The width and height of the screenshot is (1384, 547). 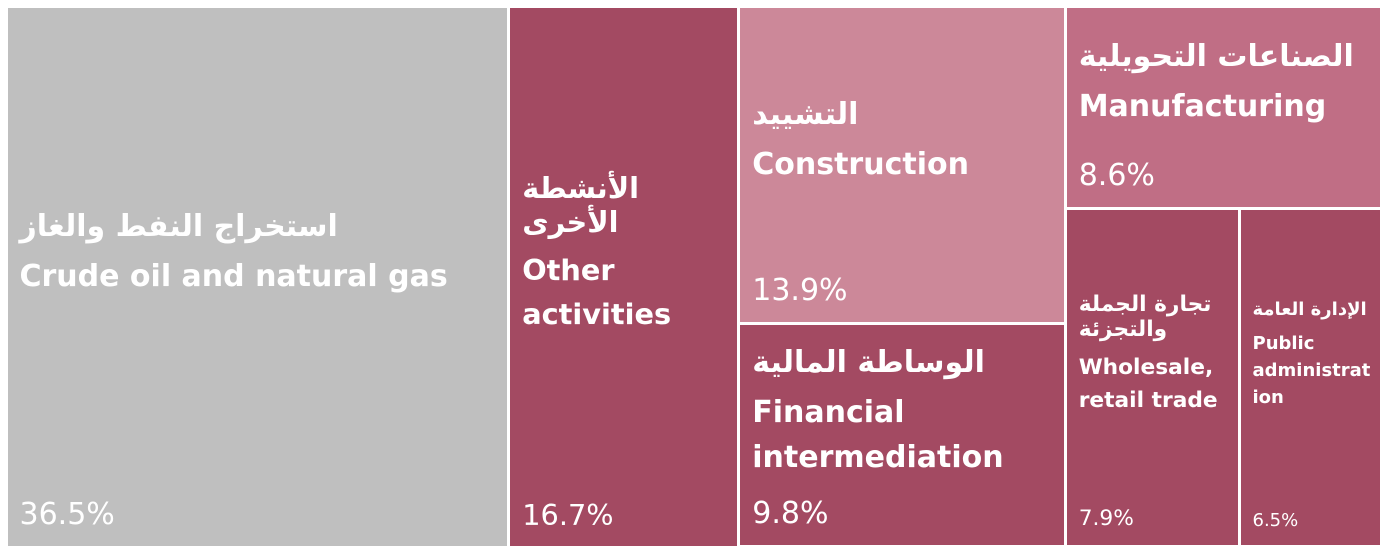 I want to click on english-label: Manufacturing, so click(x=1202, y=107).